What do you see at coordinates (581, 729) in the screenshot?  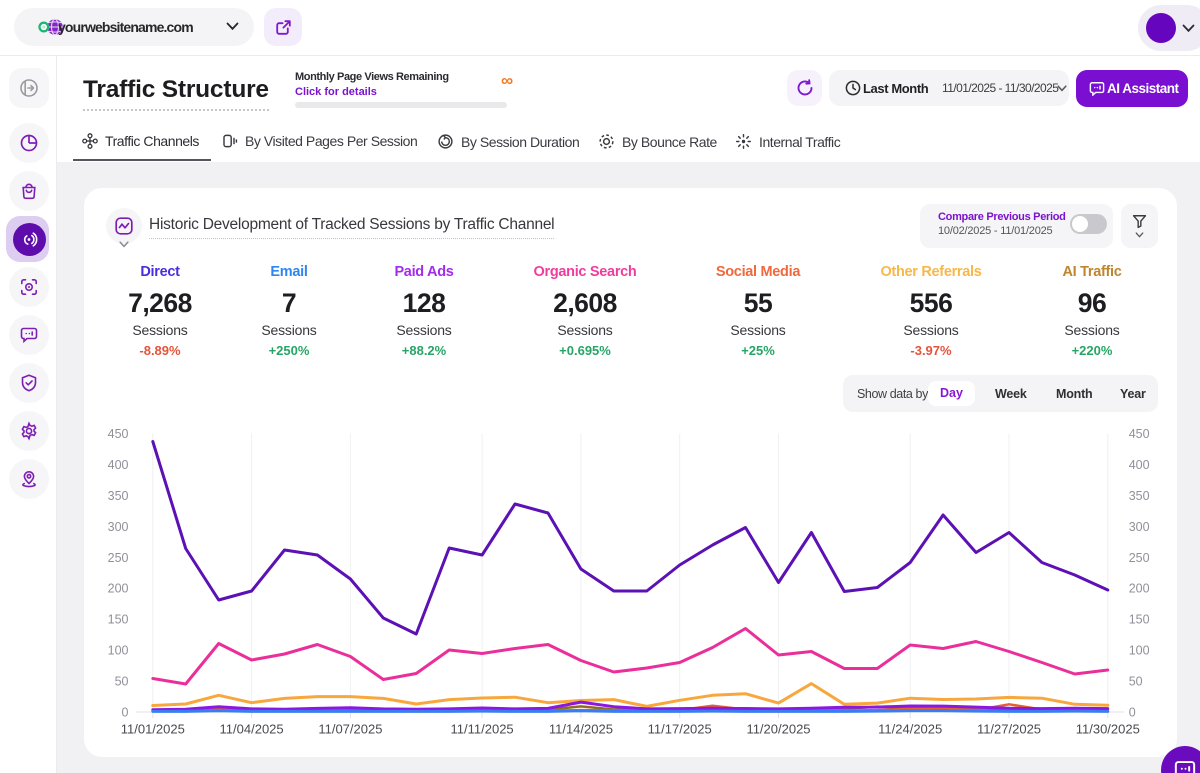 I see `svg-text: 11/14/2025` at bounding box center [581, 729].